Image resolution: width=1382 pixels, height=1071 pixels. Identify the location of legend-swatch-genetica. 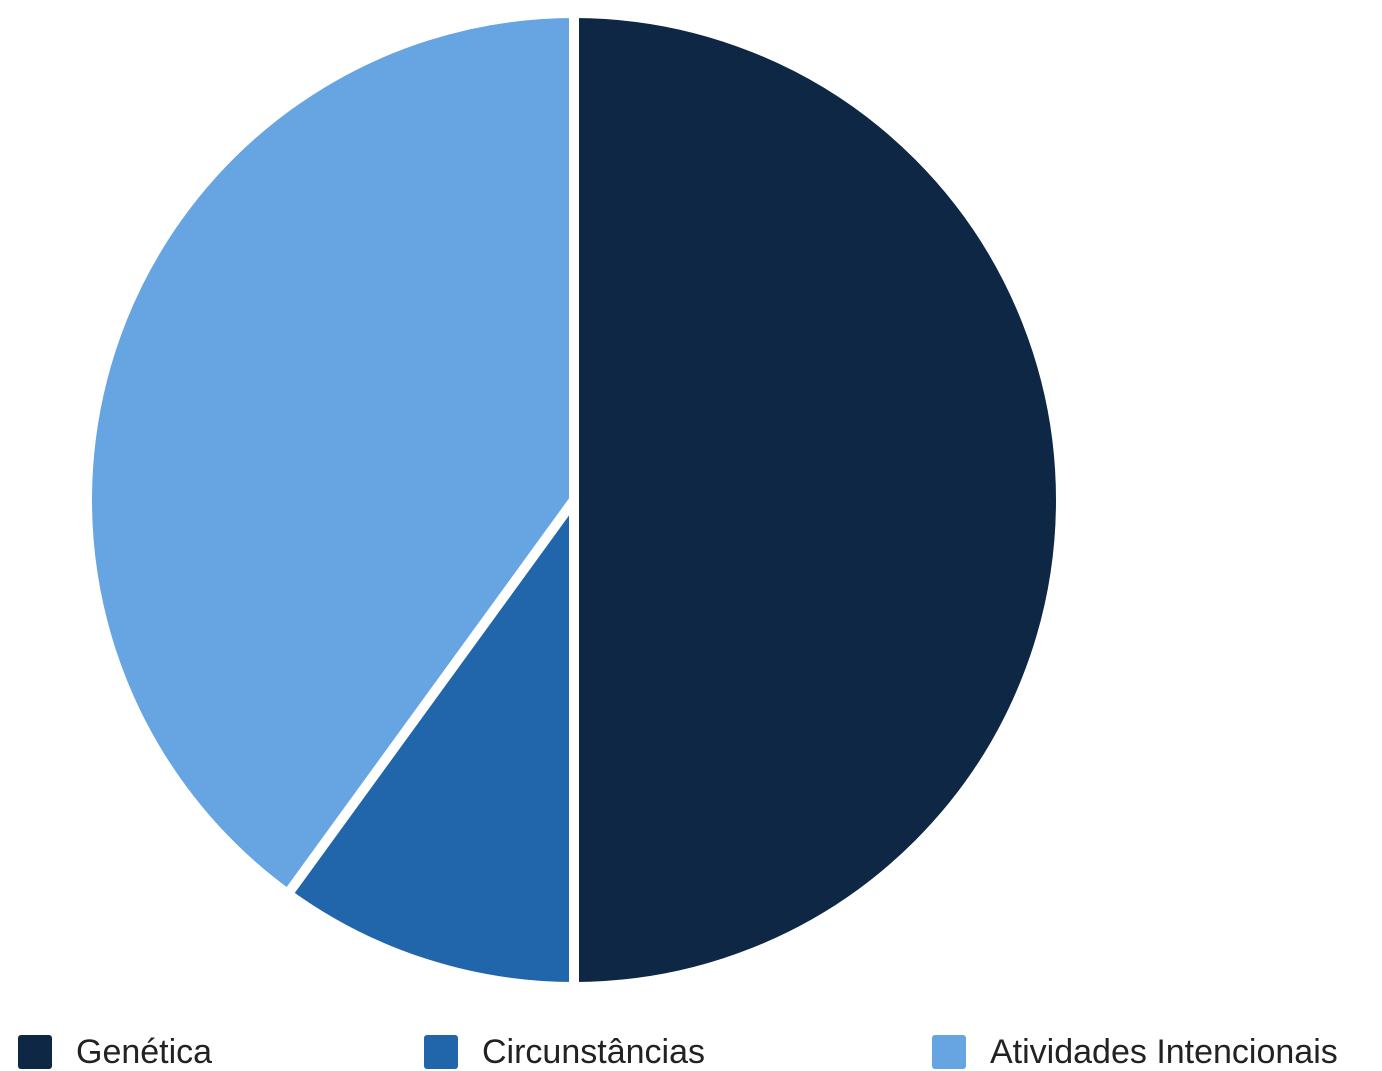
(35, 1052).